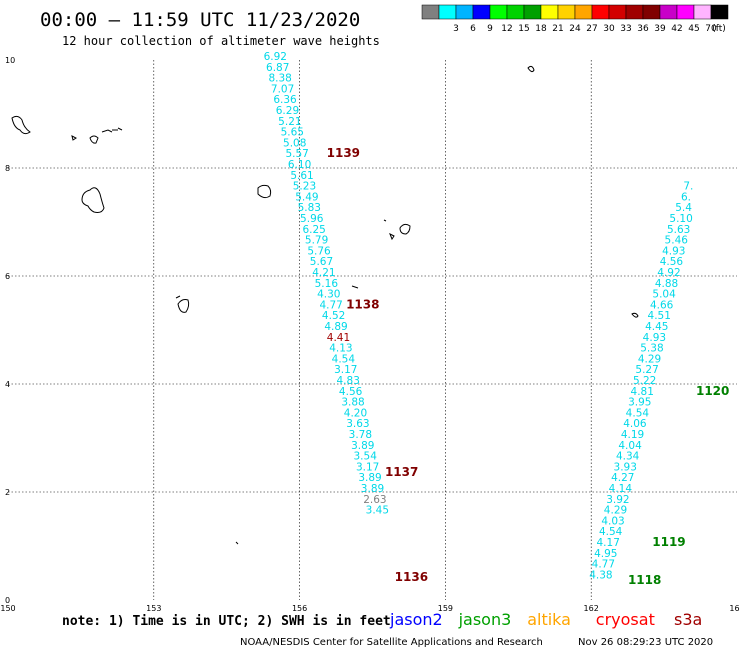  Describe the element at coordinates (591, 29) in the screenshot. I see `color-scale-label: 27` at that location.